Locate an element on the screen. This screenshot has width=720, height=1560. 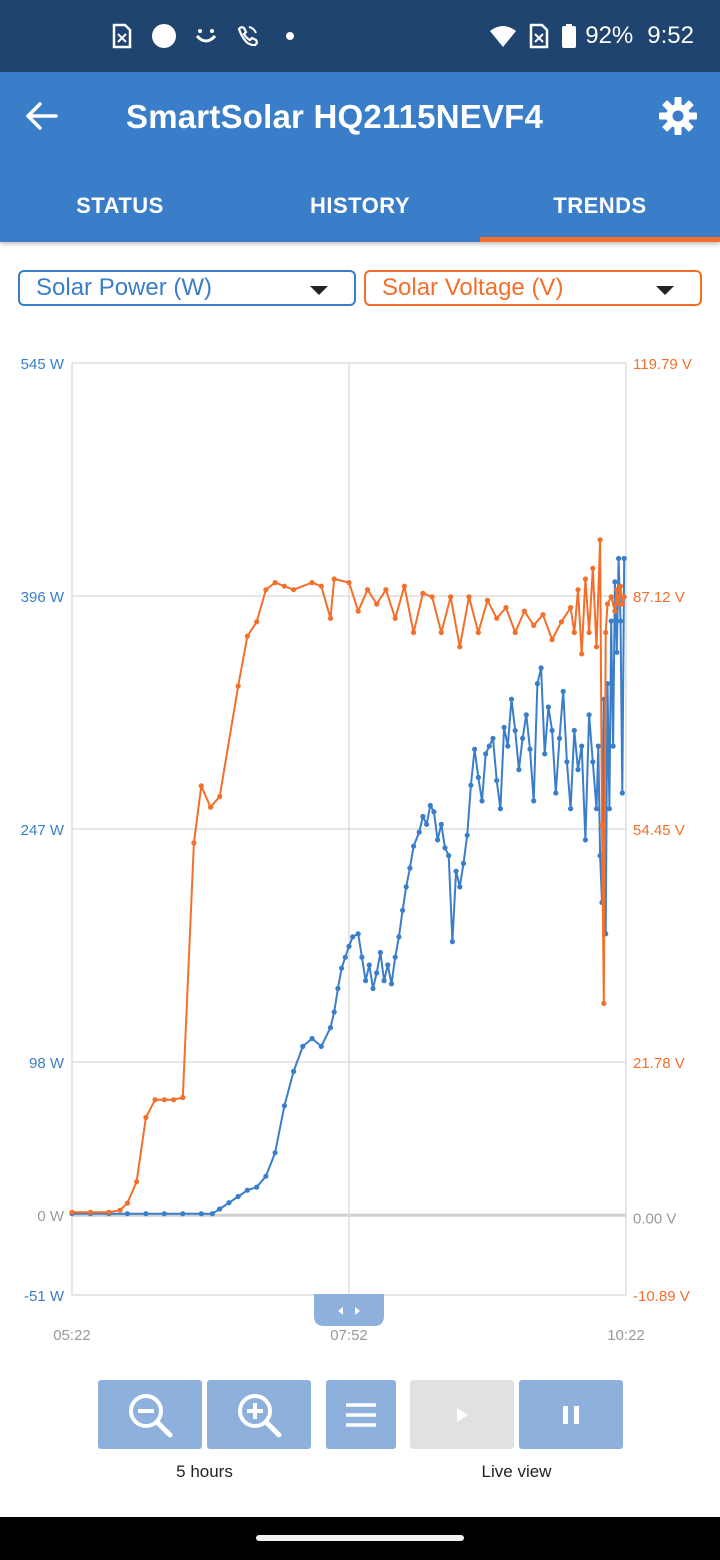
left-axis-ticks: 545 W 396 W 247 W 98 W 0 W -51 W is located at coordinates (43, 830).